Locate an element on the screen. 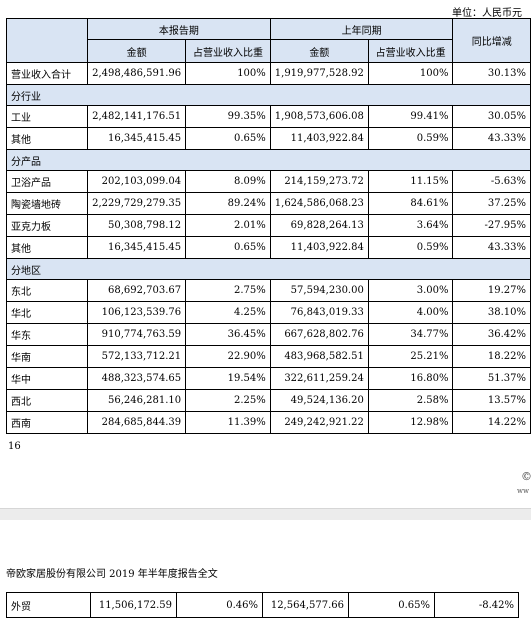 The image size is (531, 622). cell-current-amount: 11,506,172.59 is located at coordinates (133, 605).